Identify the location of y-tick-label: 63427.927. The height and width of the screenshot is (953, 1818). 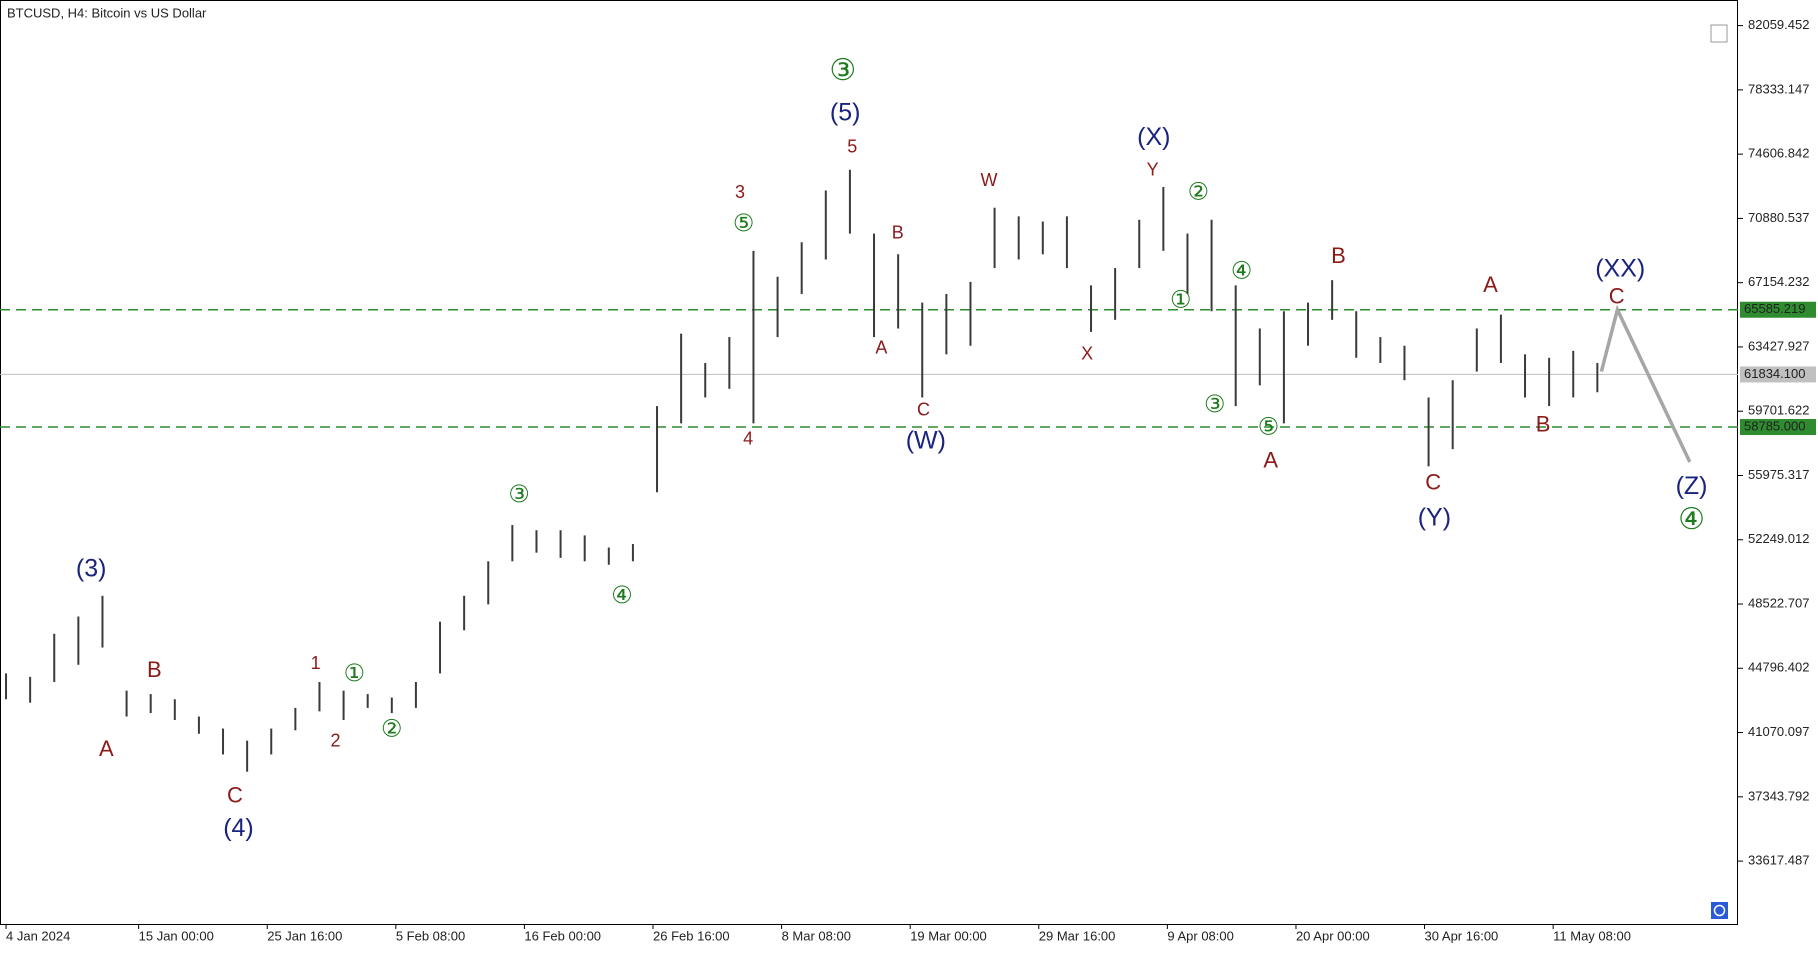
(1778, 345).